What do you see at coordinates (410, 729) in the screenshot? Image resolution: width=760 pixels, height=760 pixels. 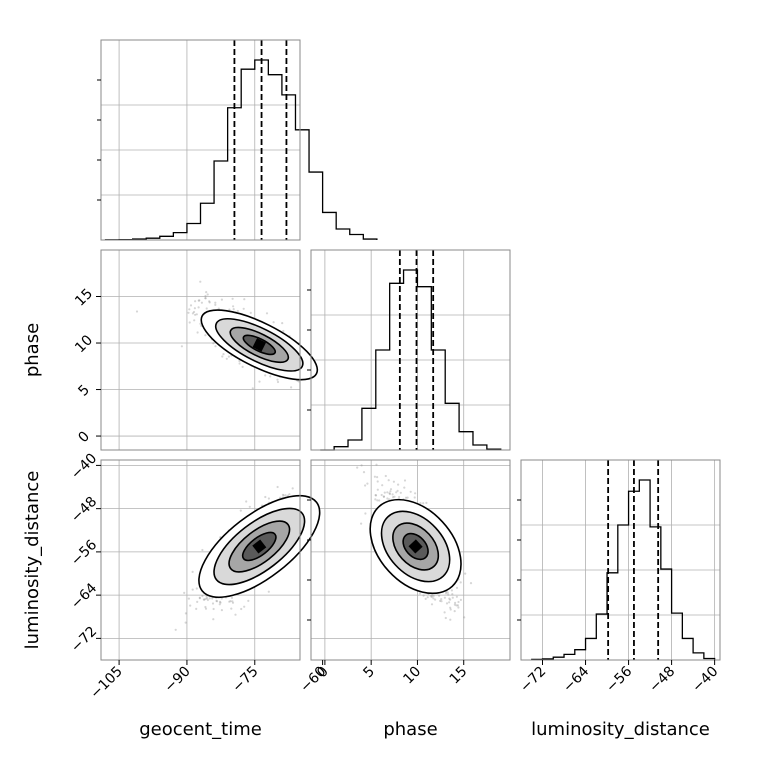 I see `x-axis-label-phase: phase` at bounding box center [410, 729].